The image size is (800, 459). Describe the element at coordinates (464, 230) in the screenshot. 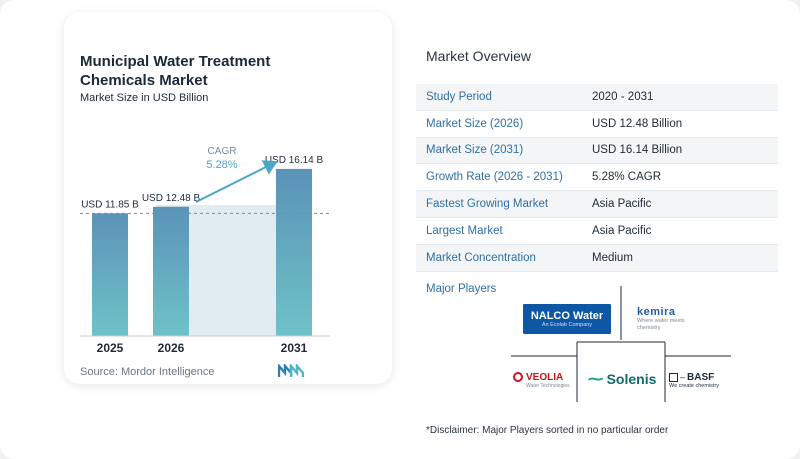

I see `row-label: Largest Market` at that location.